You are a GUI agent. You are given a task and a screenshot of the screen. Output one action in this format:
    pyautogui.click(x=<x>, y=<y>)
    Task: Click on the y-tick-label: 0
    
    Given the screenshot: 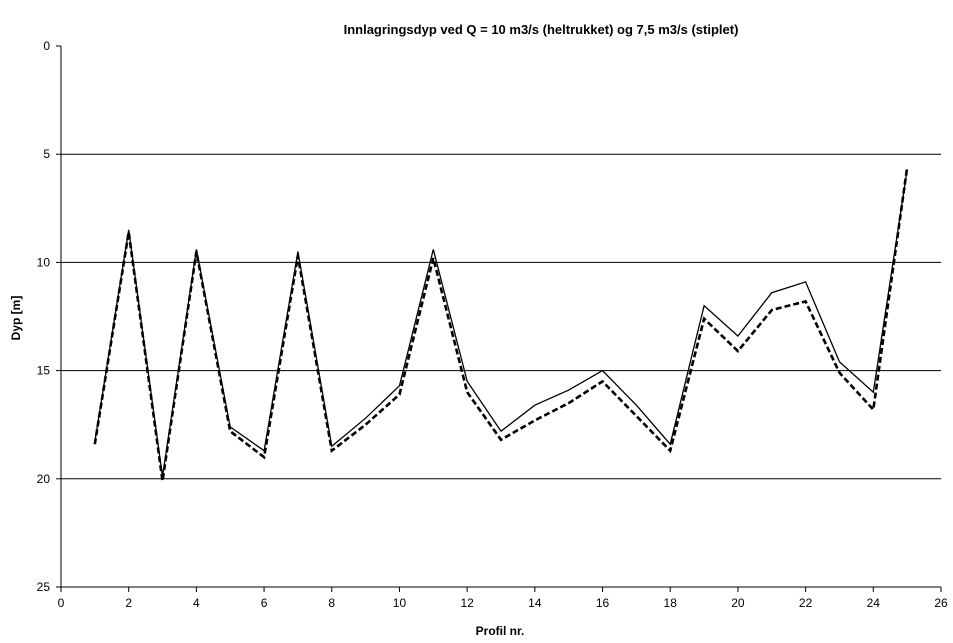 What is the action you would take?
    pyautogui.click(x=46, y=46)
    